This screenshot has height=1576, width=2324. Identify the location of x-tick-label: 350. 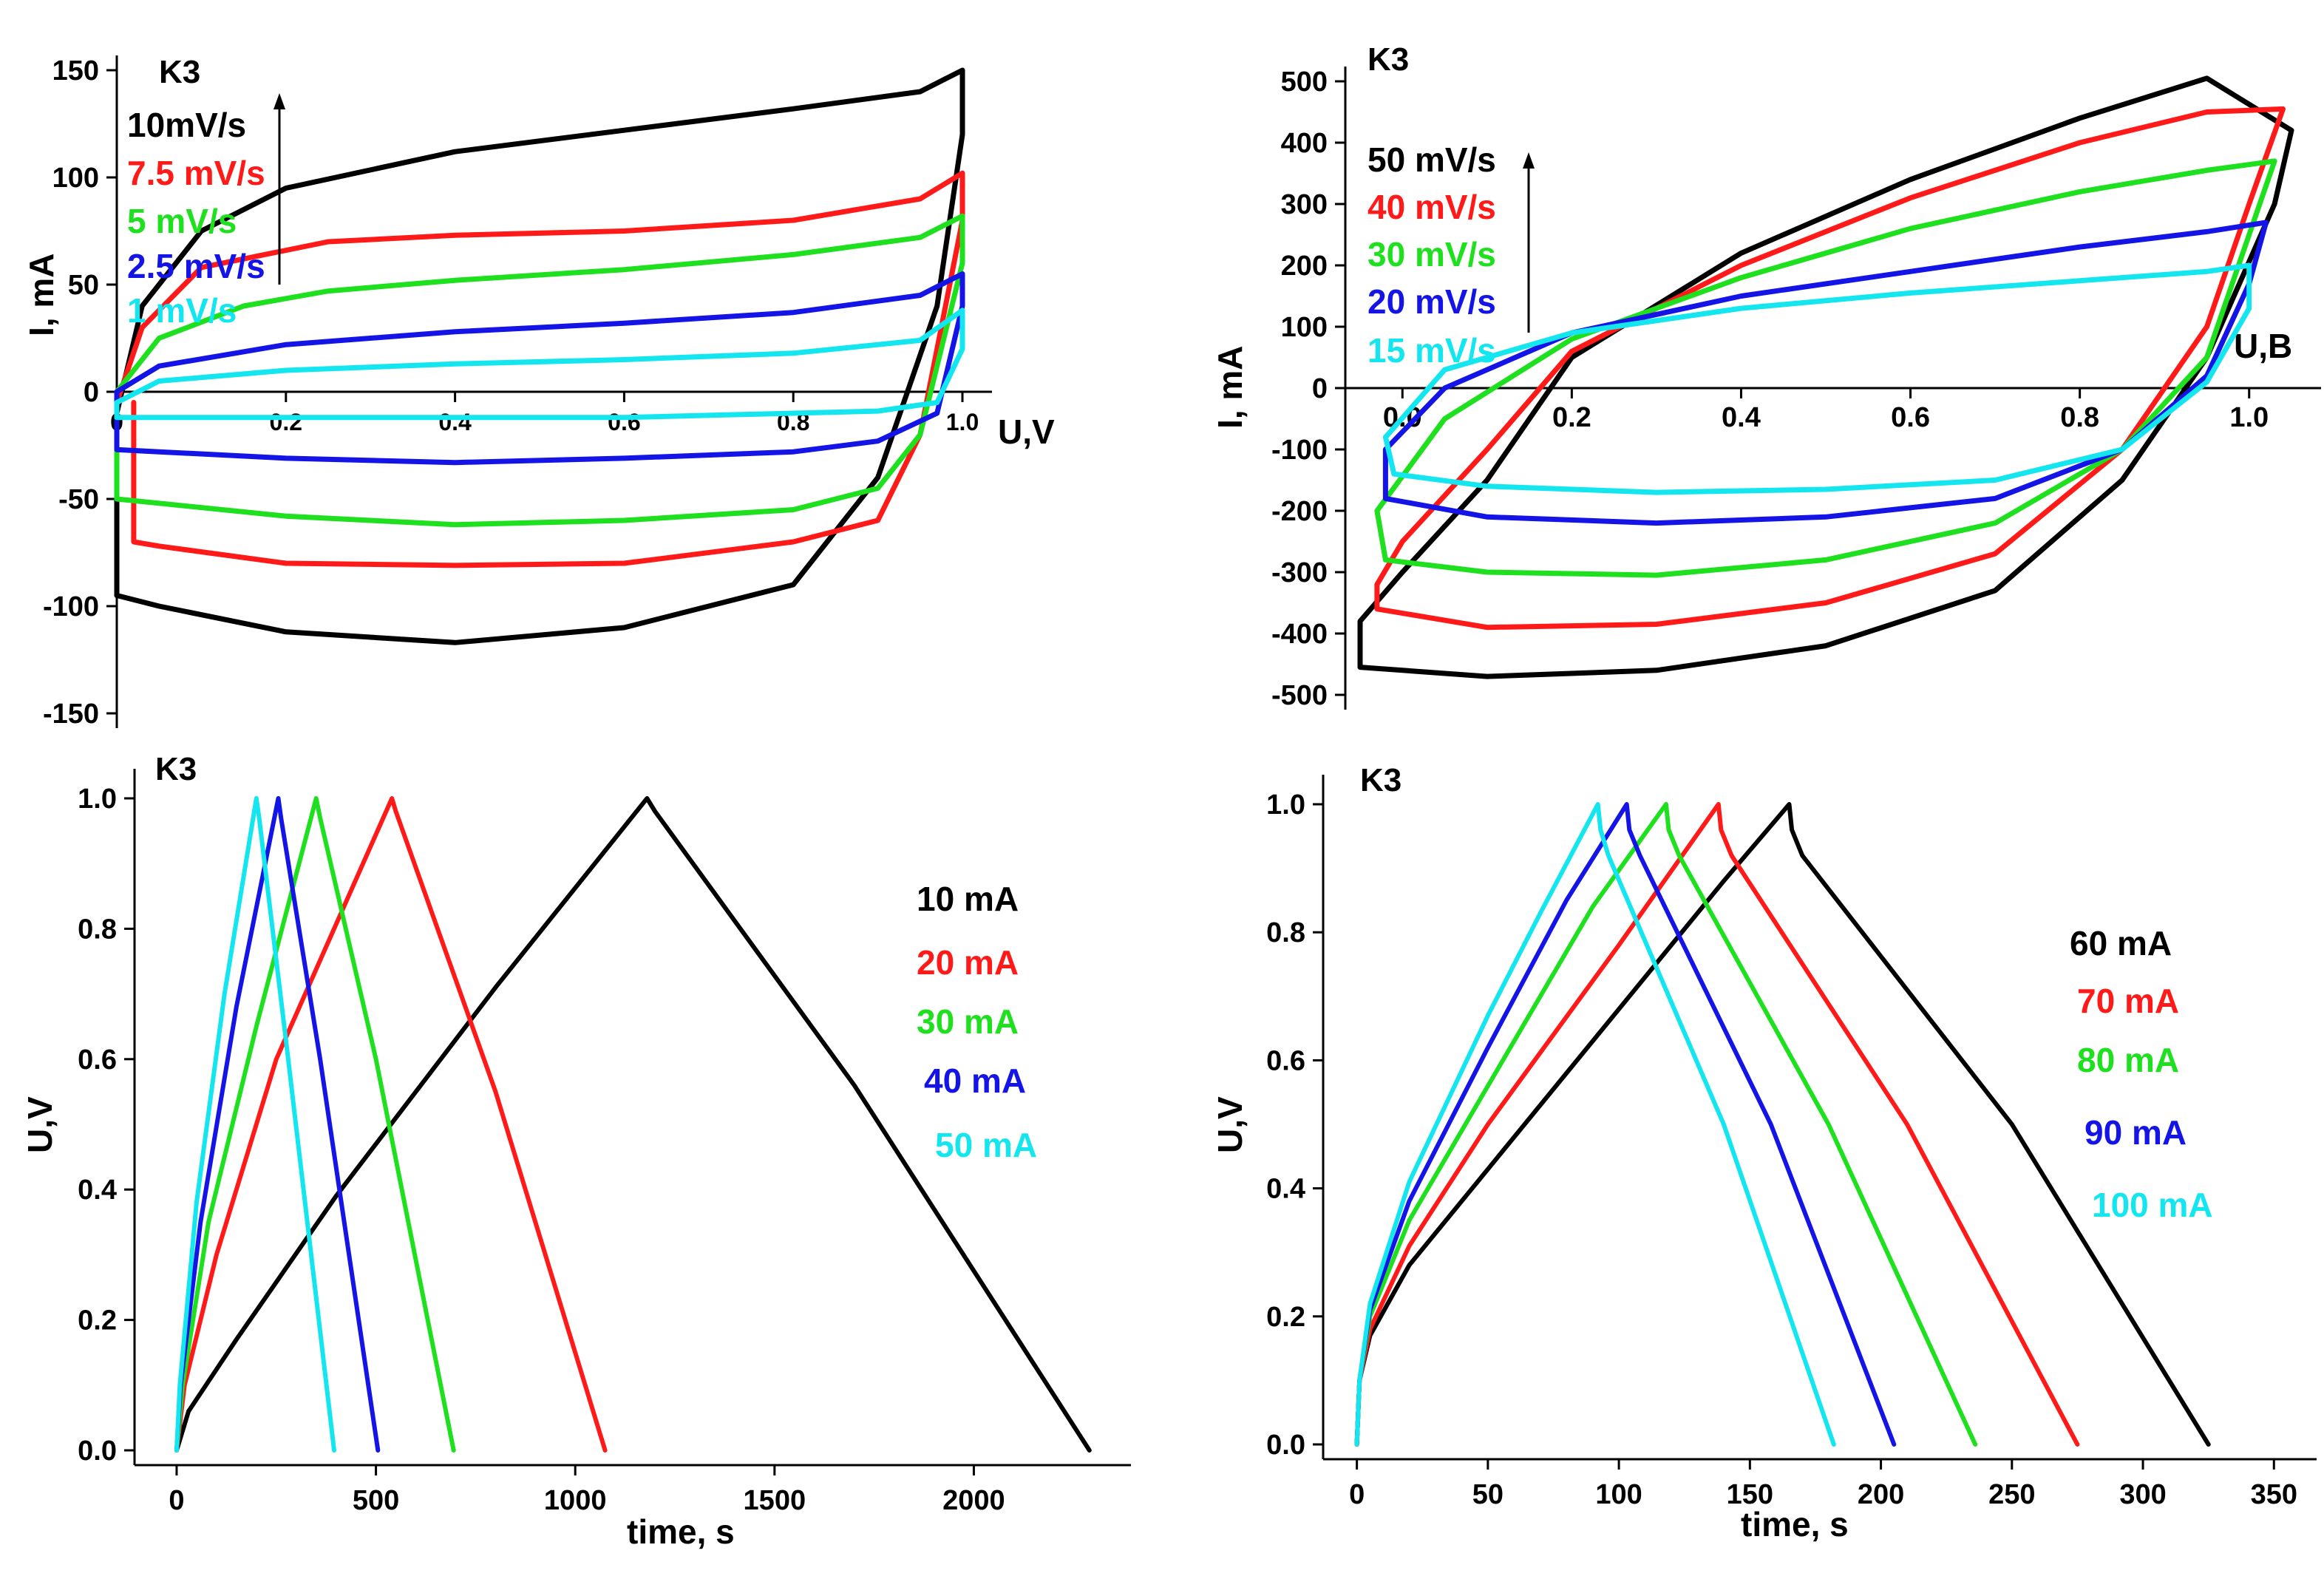
(2274, 1494).